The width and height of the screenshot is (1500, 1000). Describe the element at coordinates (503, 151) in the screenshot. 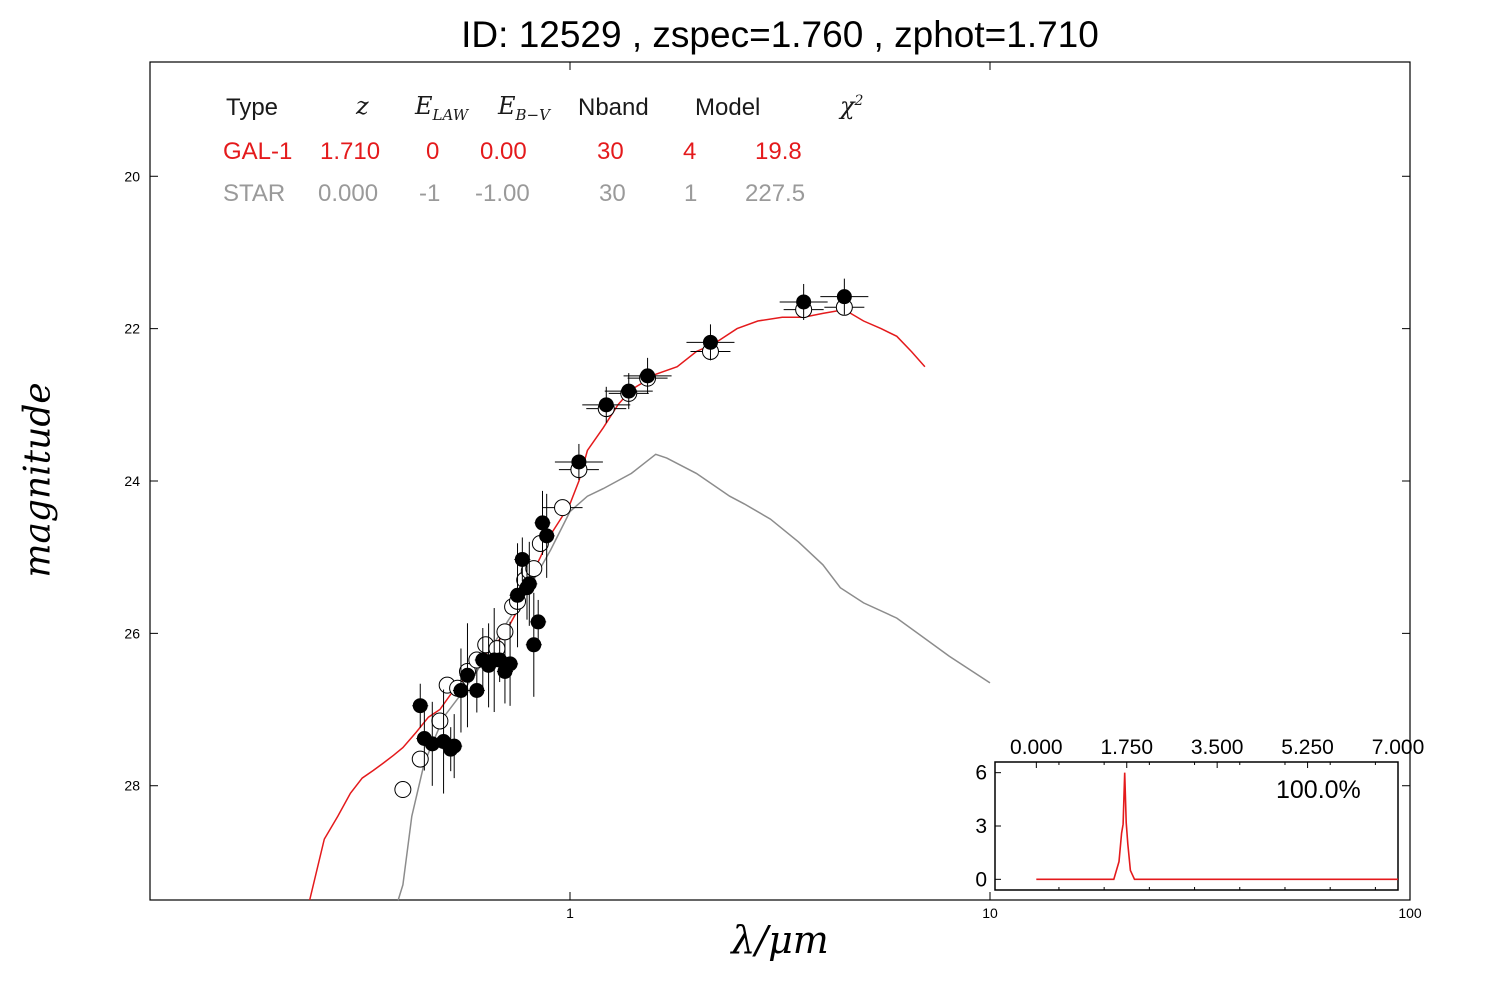

I see `gal-ebv: 0.00` at that location.